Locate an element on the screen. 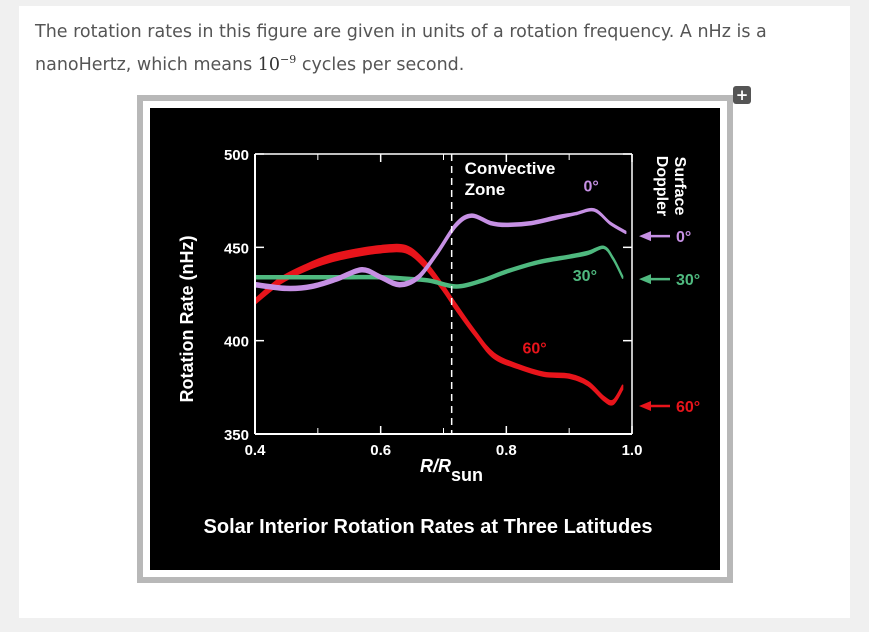 The width and height of the screenshot is (869, 632). math-base: 10 is located at coordinates (269, 65).